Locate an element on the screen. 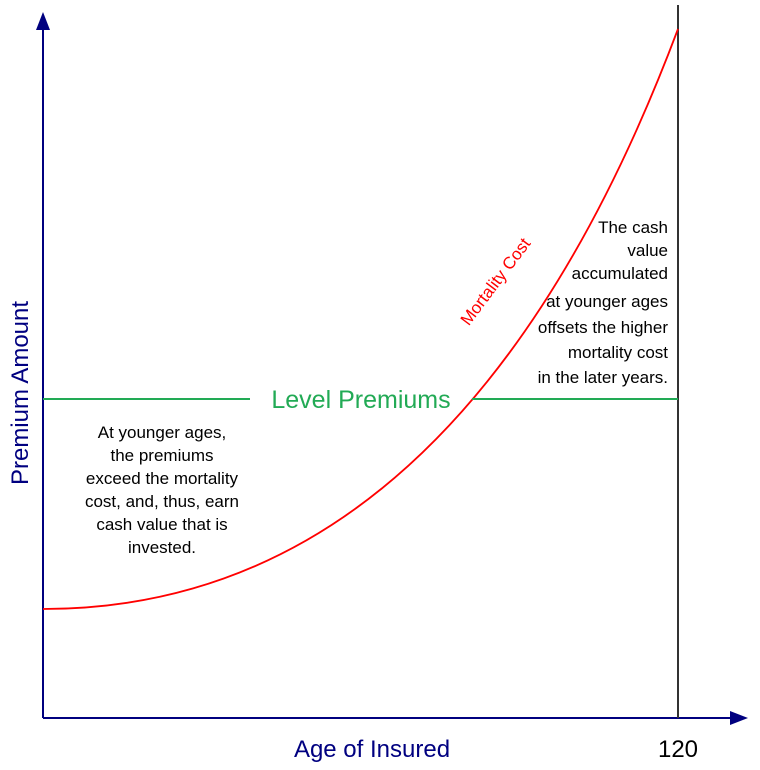  mortality-cost-label: Mortality Cost is located at coordinates (496, 281).